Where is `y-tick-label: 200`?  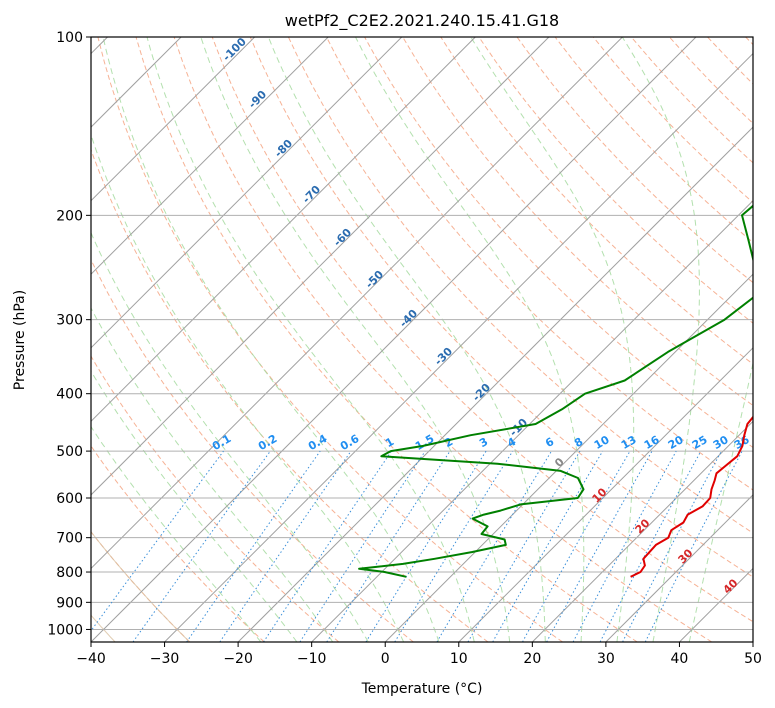 y-tick-label: 200 is located at coordinates (69, 216).